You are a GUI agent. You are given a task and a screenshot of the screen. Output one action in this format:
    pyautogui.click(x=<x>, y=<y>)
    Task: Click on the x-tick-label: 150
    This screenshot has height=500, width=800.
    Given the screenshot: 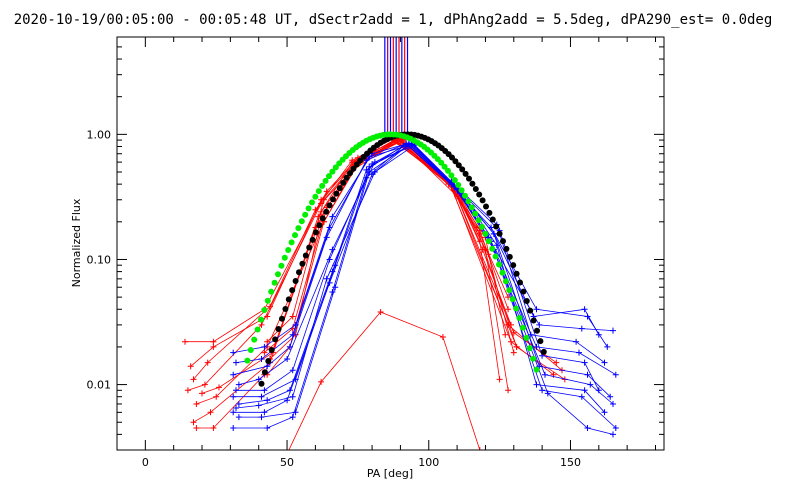 What is the action you would take?
    pyautogui.click(x=570, y=462)
    